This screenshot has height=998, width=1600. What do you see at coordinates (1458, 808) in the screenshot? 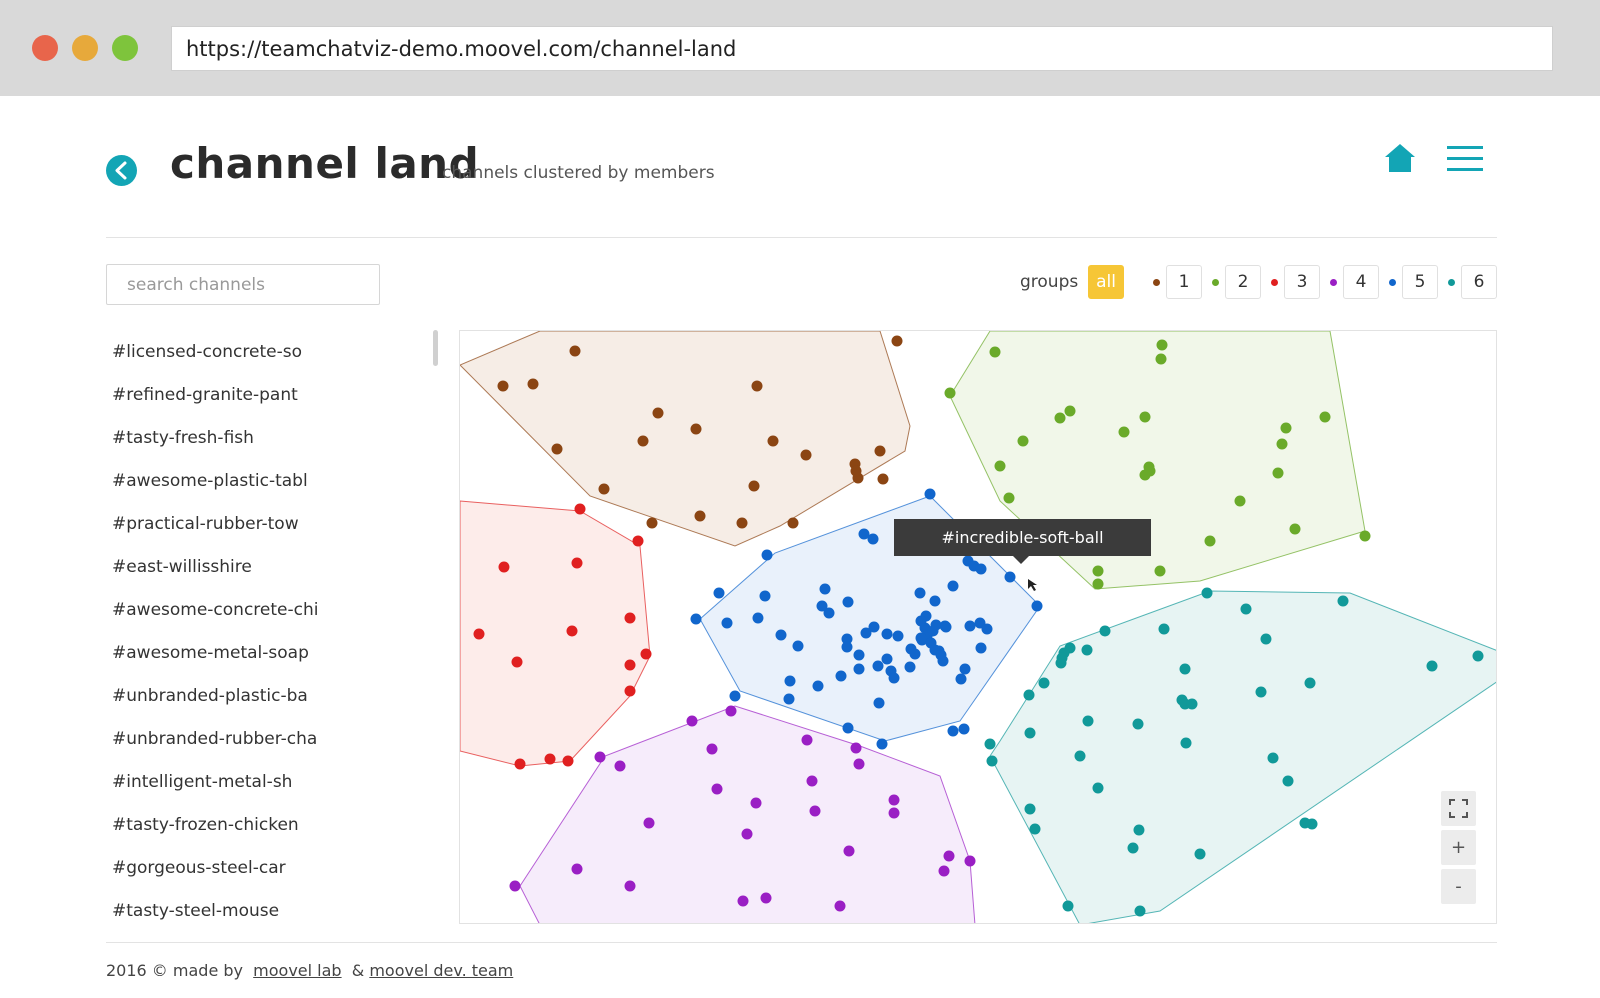
I see `fullscreen-button` at bounding box center [1458, 808].